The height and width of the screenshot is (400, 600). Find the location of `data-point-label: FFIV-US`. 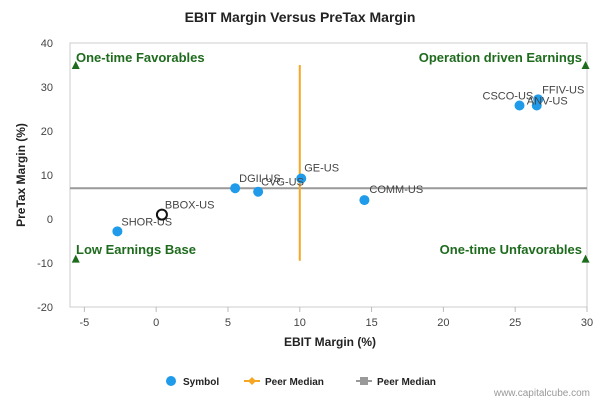

data-point-label: FFIV-US is located at coordinates (563, 90).